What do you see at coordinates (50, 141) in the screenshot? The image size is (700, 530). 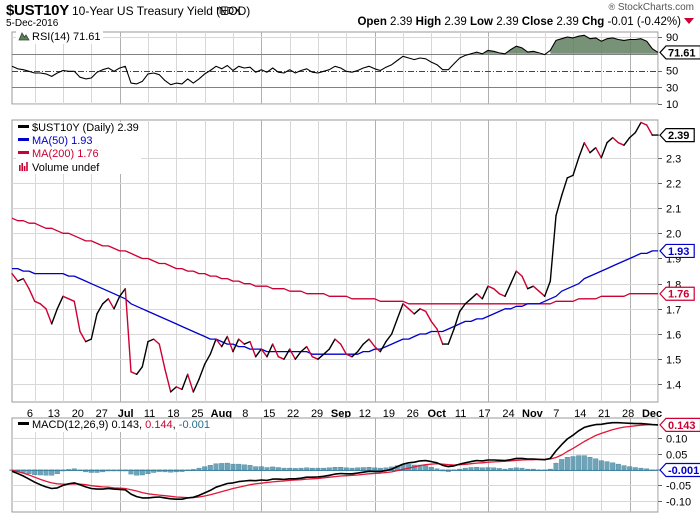 I see `ma50-legend-label: MA(50)` at bounding box center [50, 141].